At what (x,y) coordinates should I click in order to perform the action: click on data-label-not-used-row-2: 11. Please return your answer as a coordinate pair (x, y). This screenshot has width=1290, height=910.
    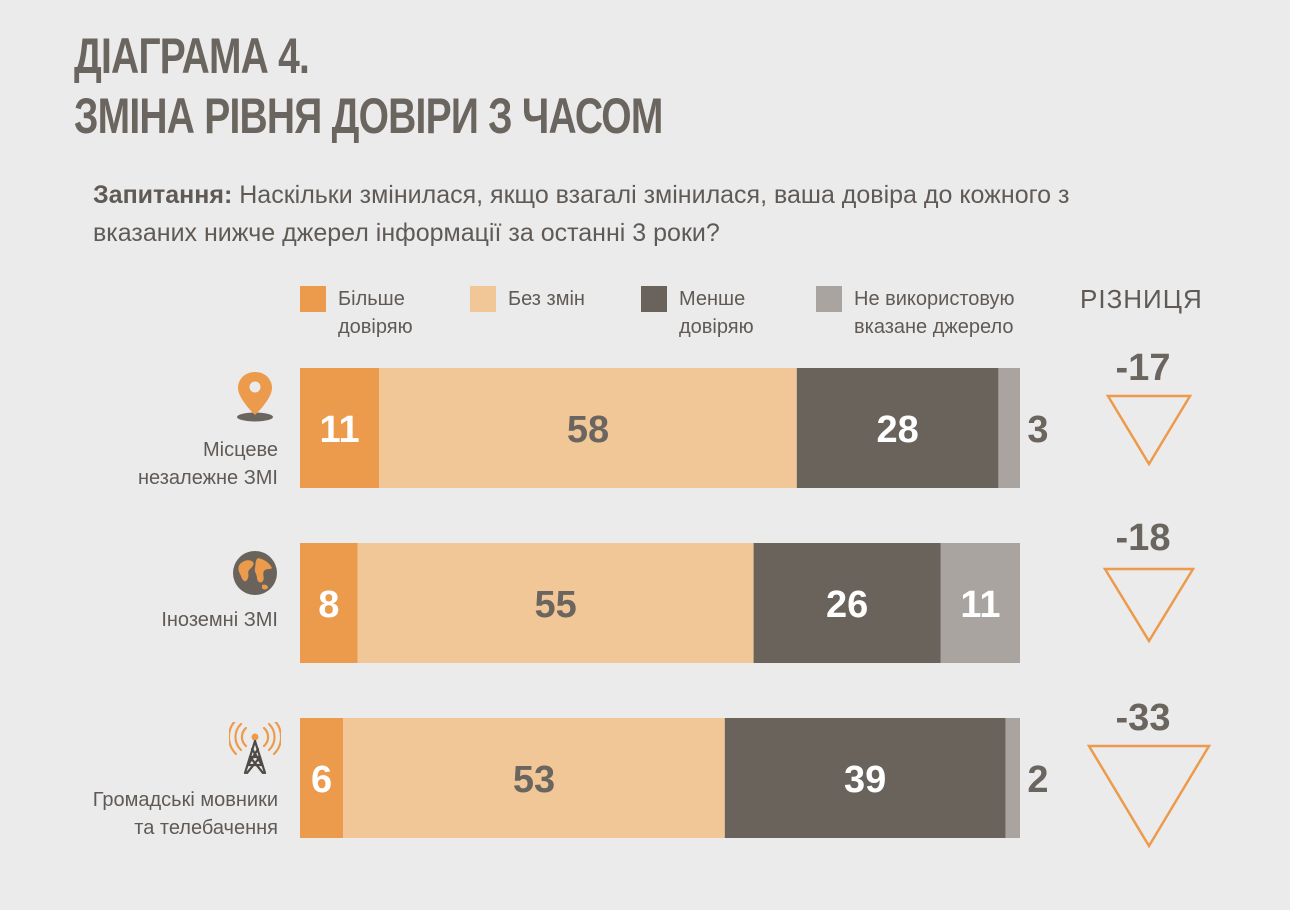
    Looking at the image, I should click on (980, 605).